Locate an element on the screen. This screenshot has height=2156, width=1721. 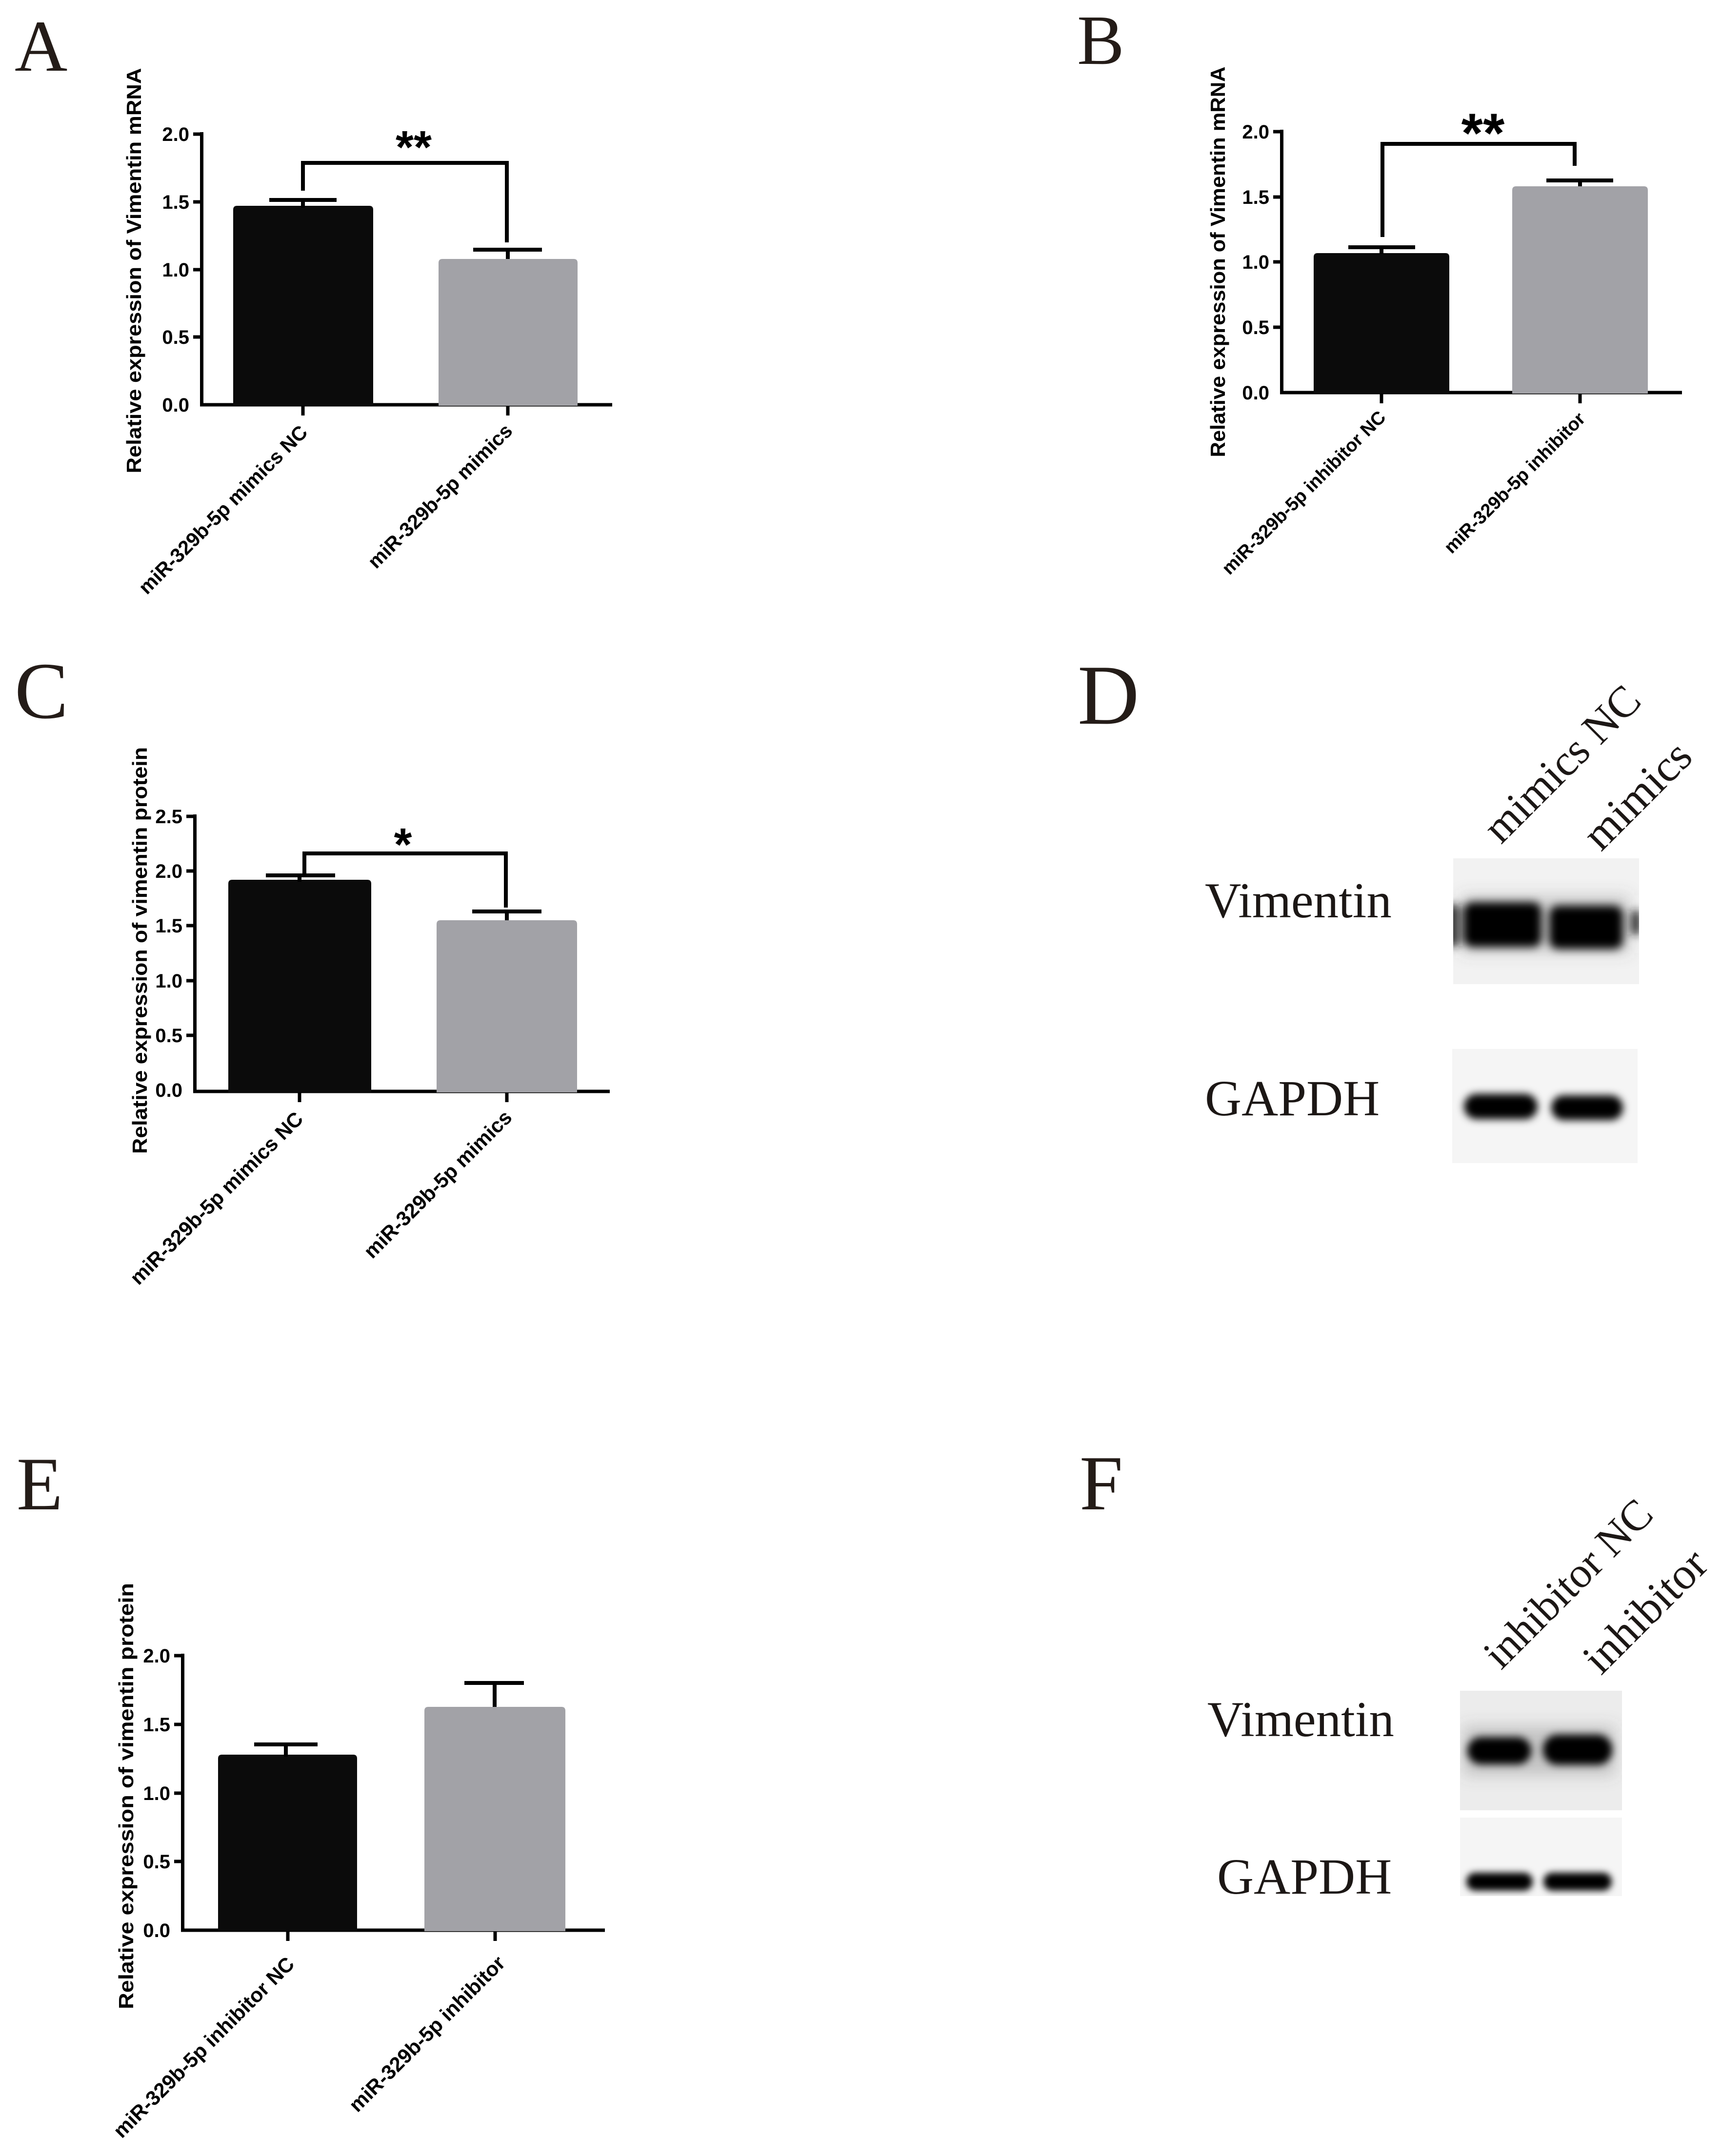
svg-text: F is located at coordinates (1101, 1483).